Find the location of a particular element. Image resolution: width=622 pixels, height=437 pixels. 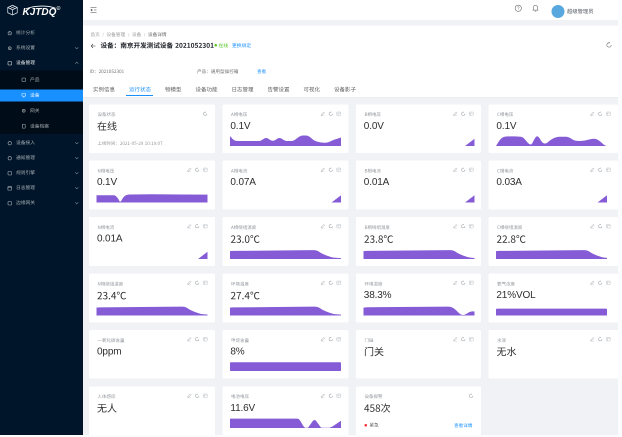

svg-text: R is located at coordinates (59, 8).